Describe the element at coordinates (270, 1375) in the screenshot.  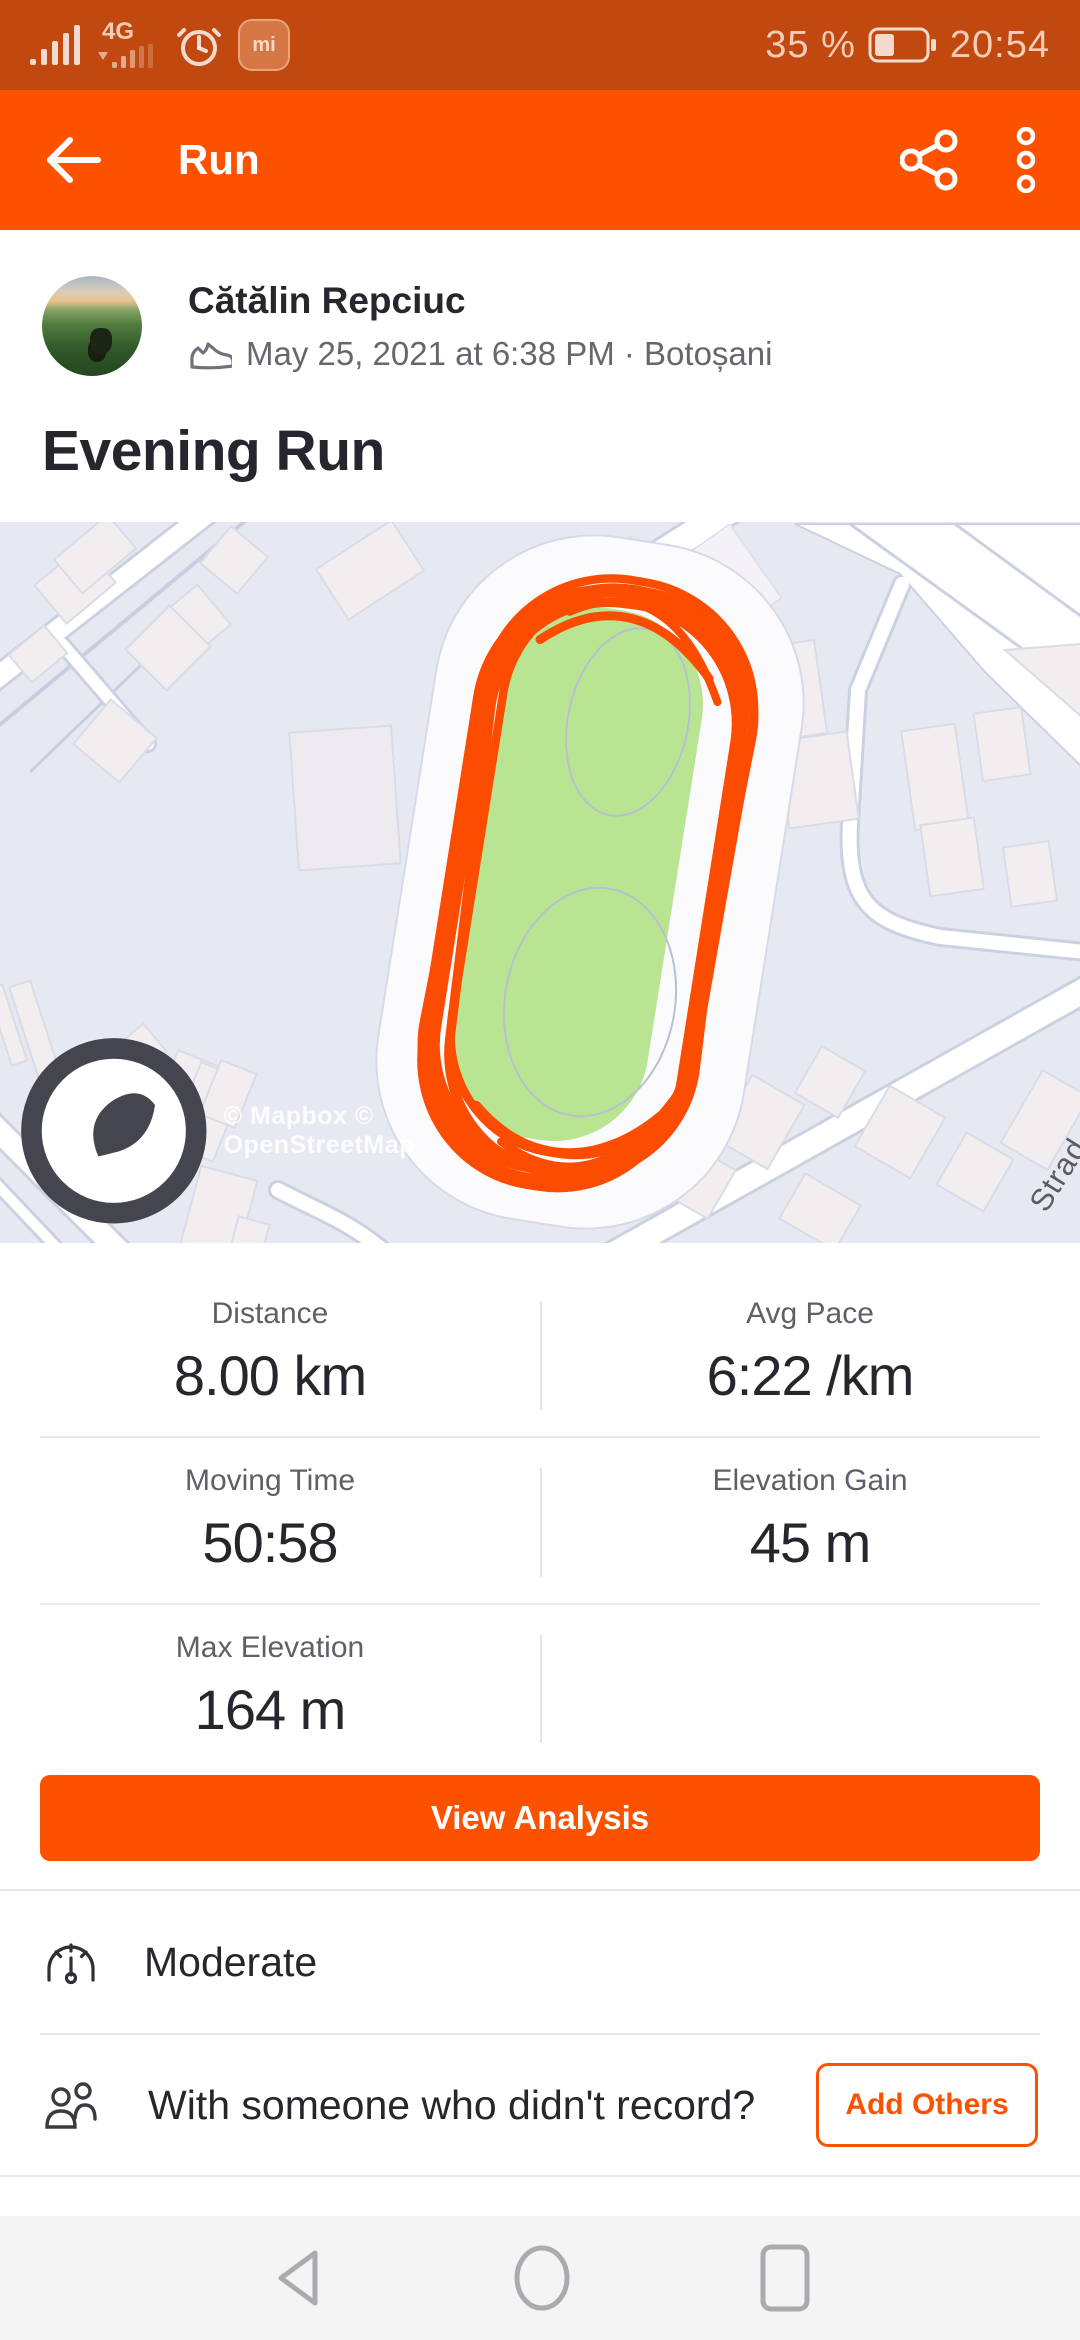
I see `stat-value: 8.00 km` at that location.